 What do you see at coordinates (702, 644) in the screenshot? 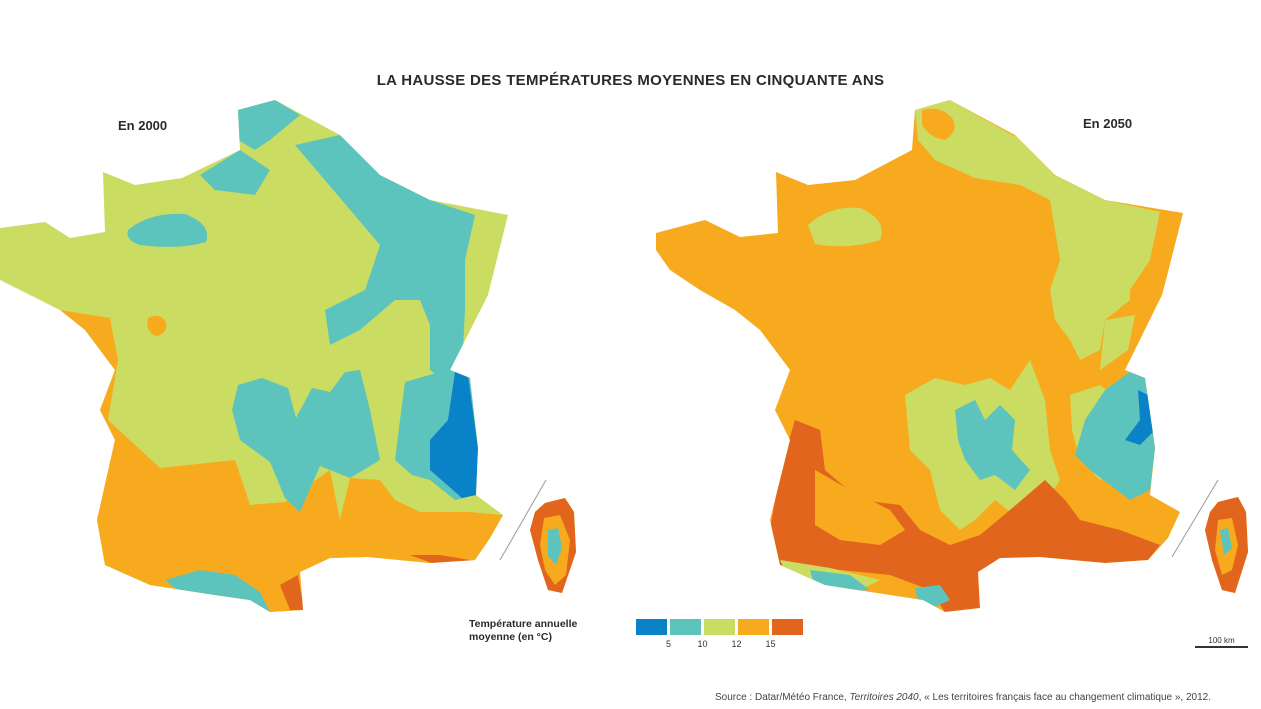
I see `legend-tick-1: 10` at bounding box center [702, 644].